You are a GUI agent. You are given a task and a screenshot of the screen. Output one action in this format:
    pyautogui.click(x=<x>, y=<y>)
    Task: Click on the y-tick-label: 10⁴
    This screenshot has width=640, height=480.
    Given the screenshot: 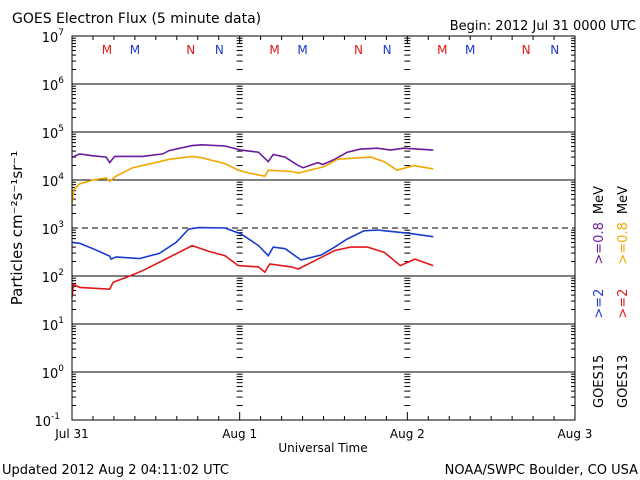 What is the action you would take?
    pyautogui.click(x=53, y=181)
    